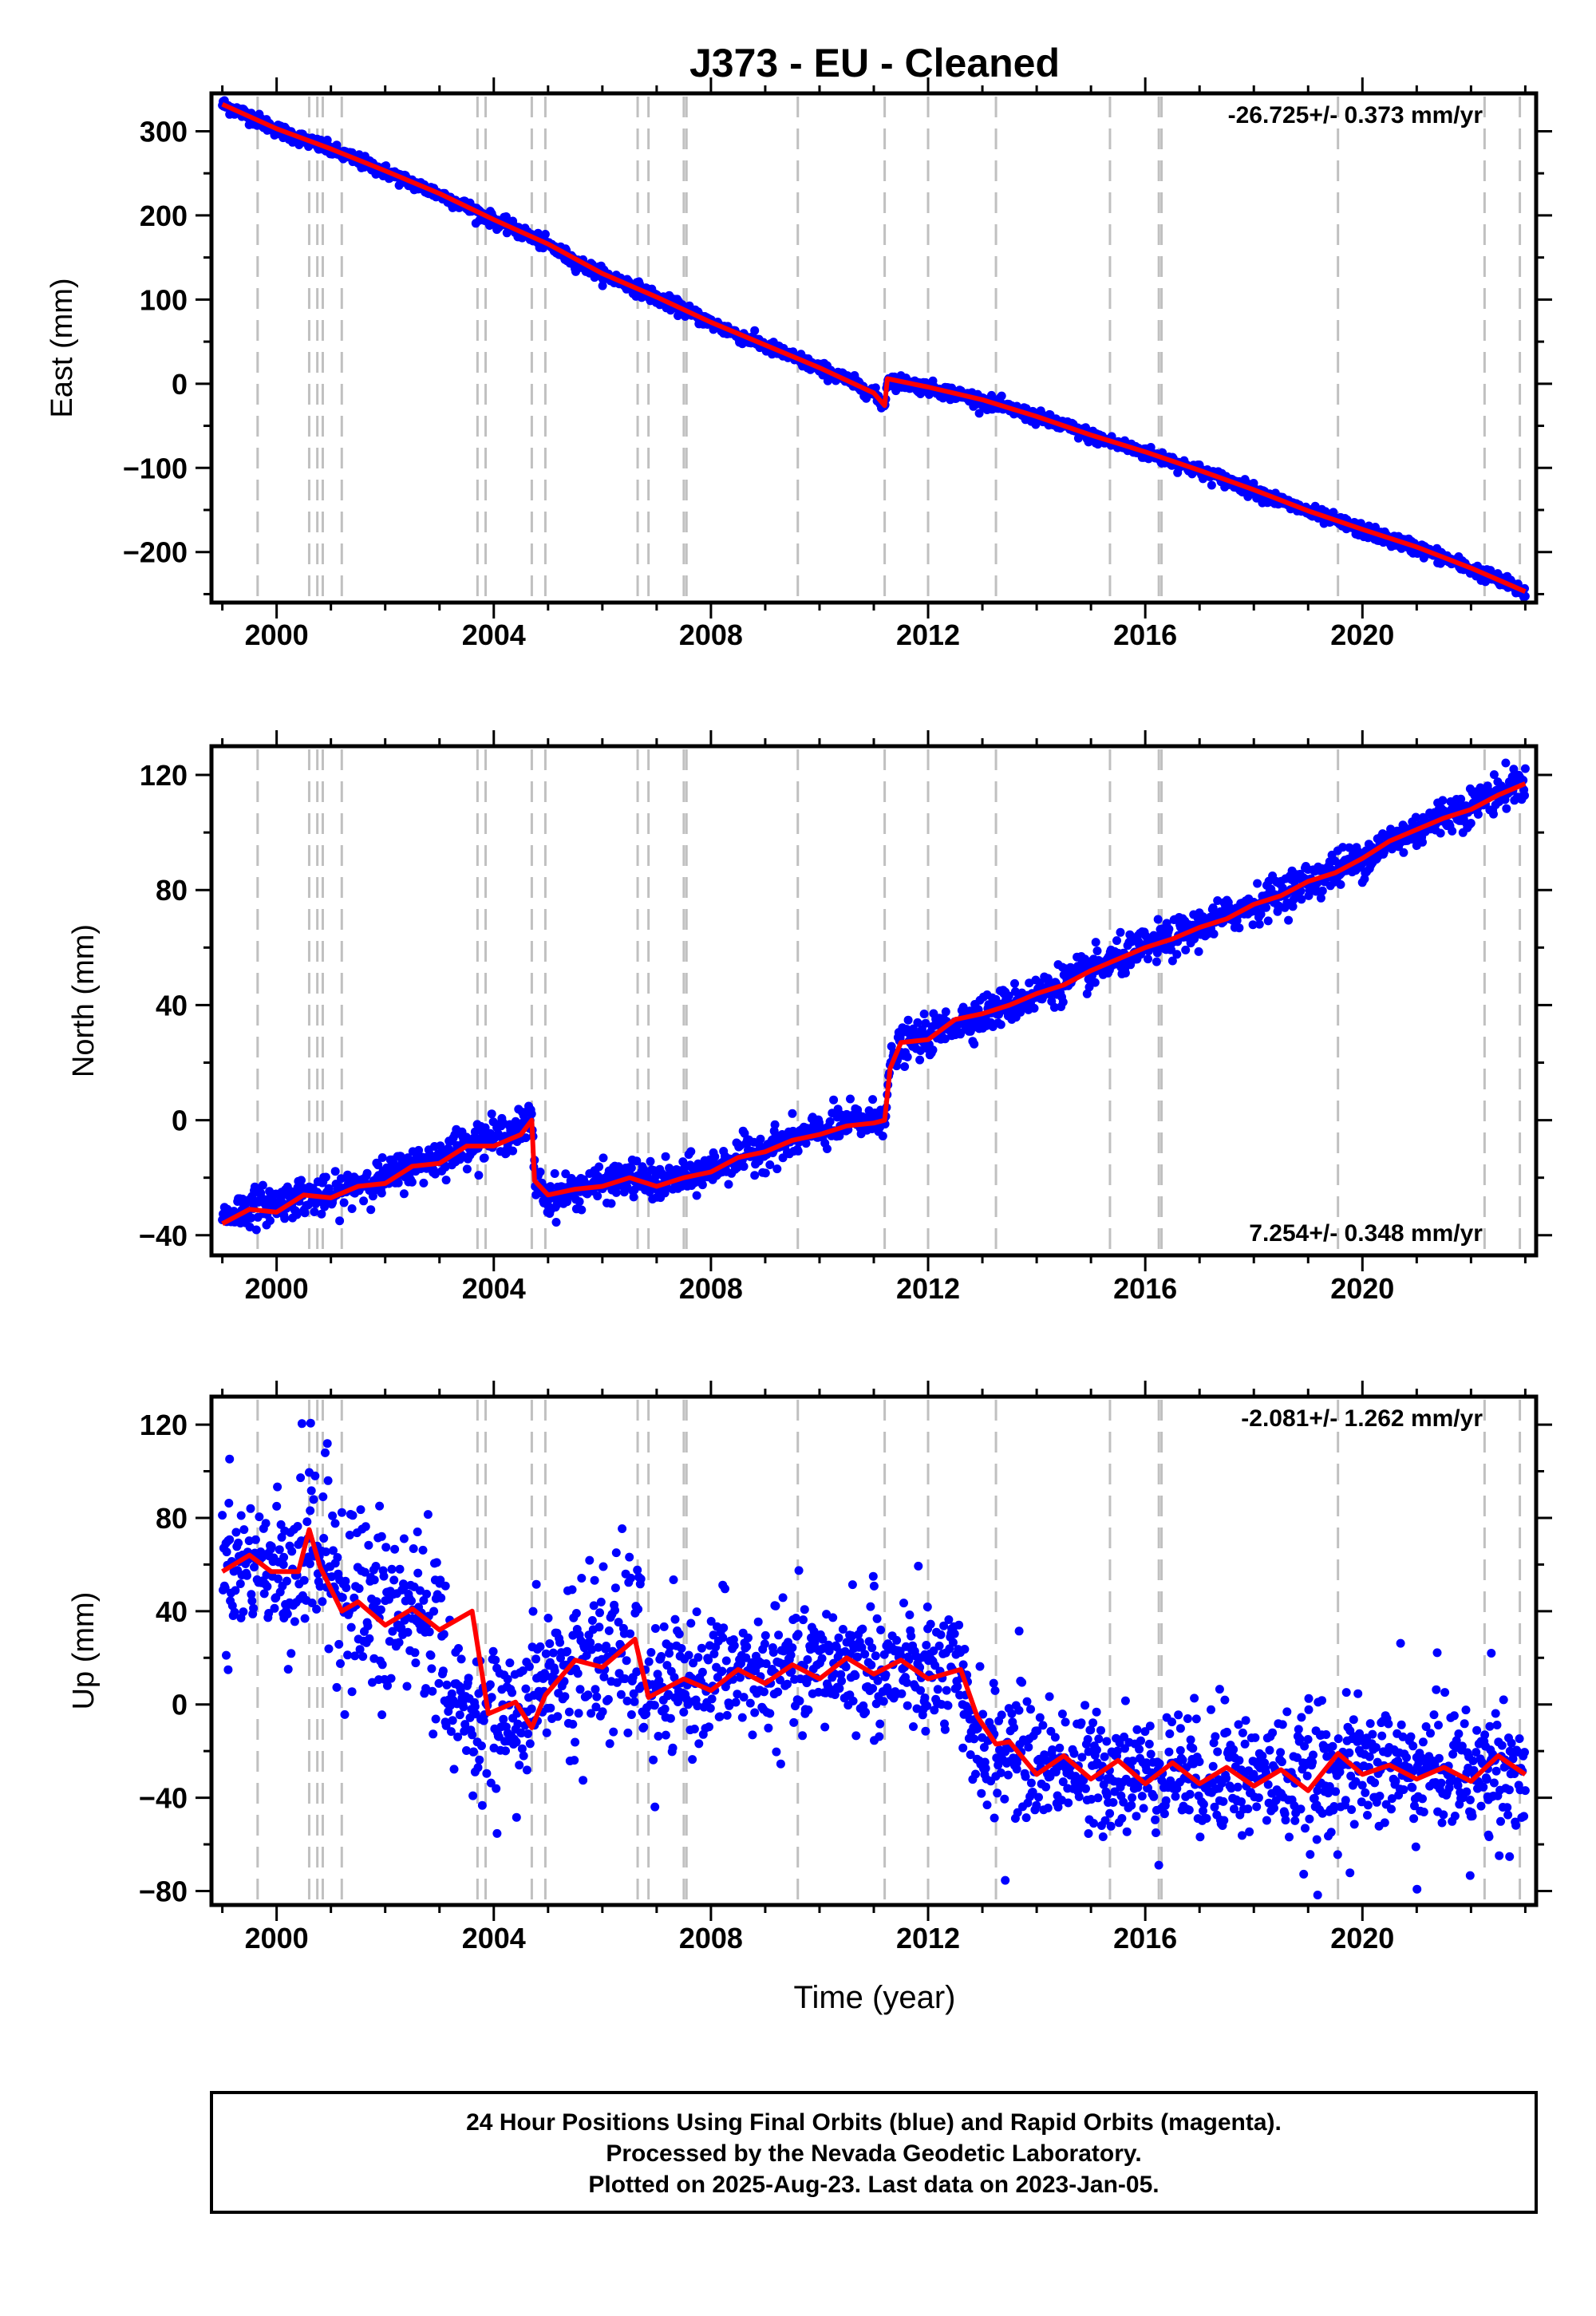 The width and height of the screenshot is (1596, 2316). Describe the element at coordinates (711, 1288) in the screenshot. I see `x-tick-label: 2008` at that location.